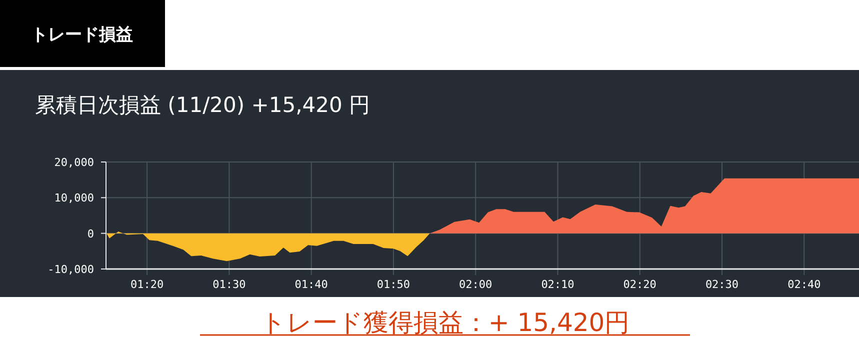 This screenshot has width=859, height=340. I want to click on x-tick-label: 02:40, so click(804, 284).